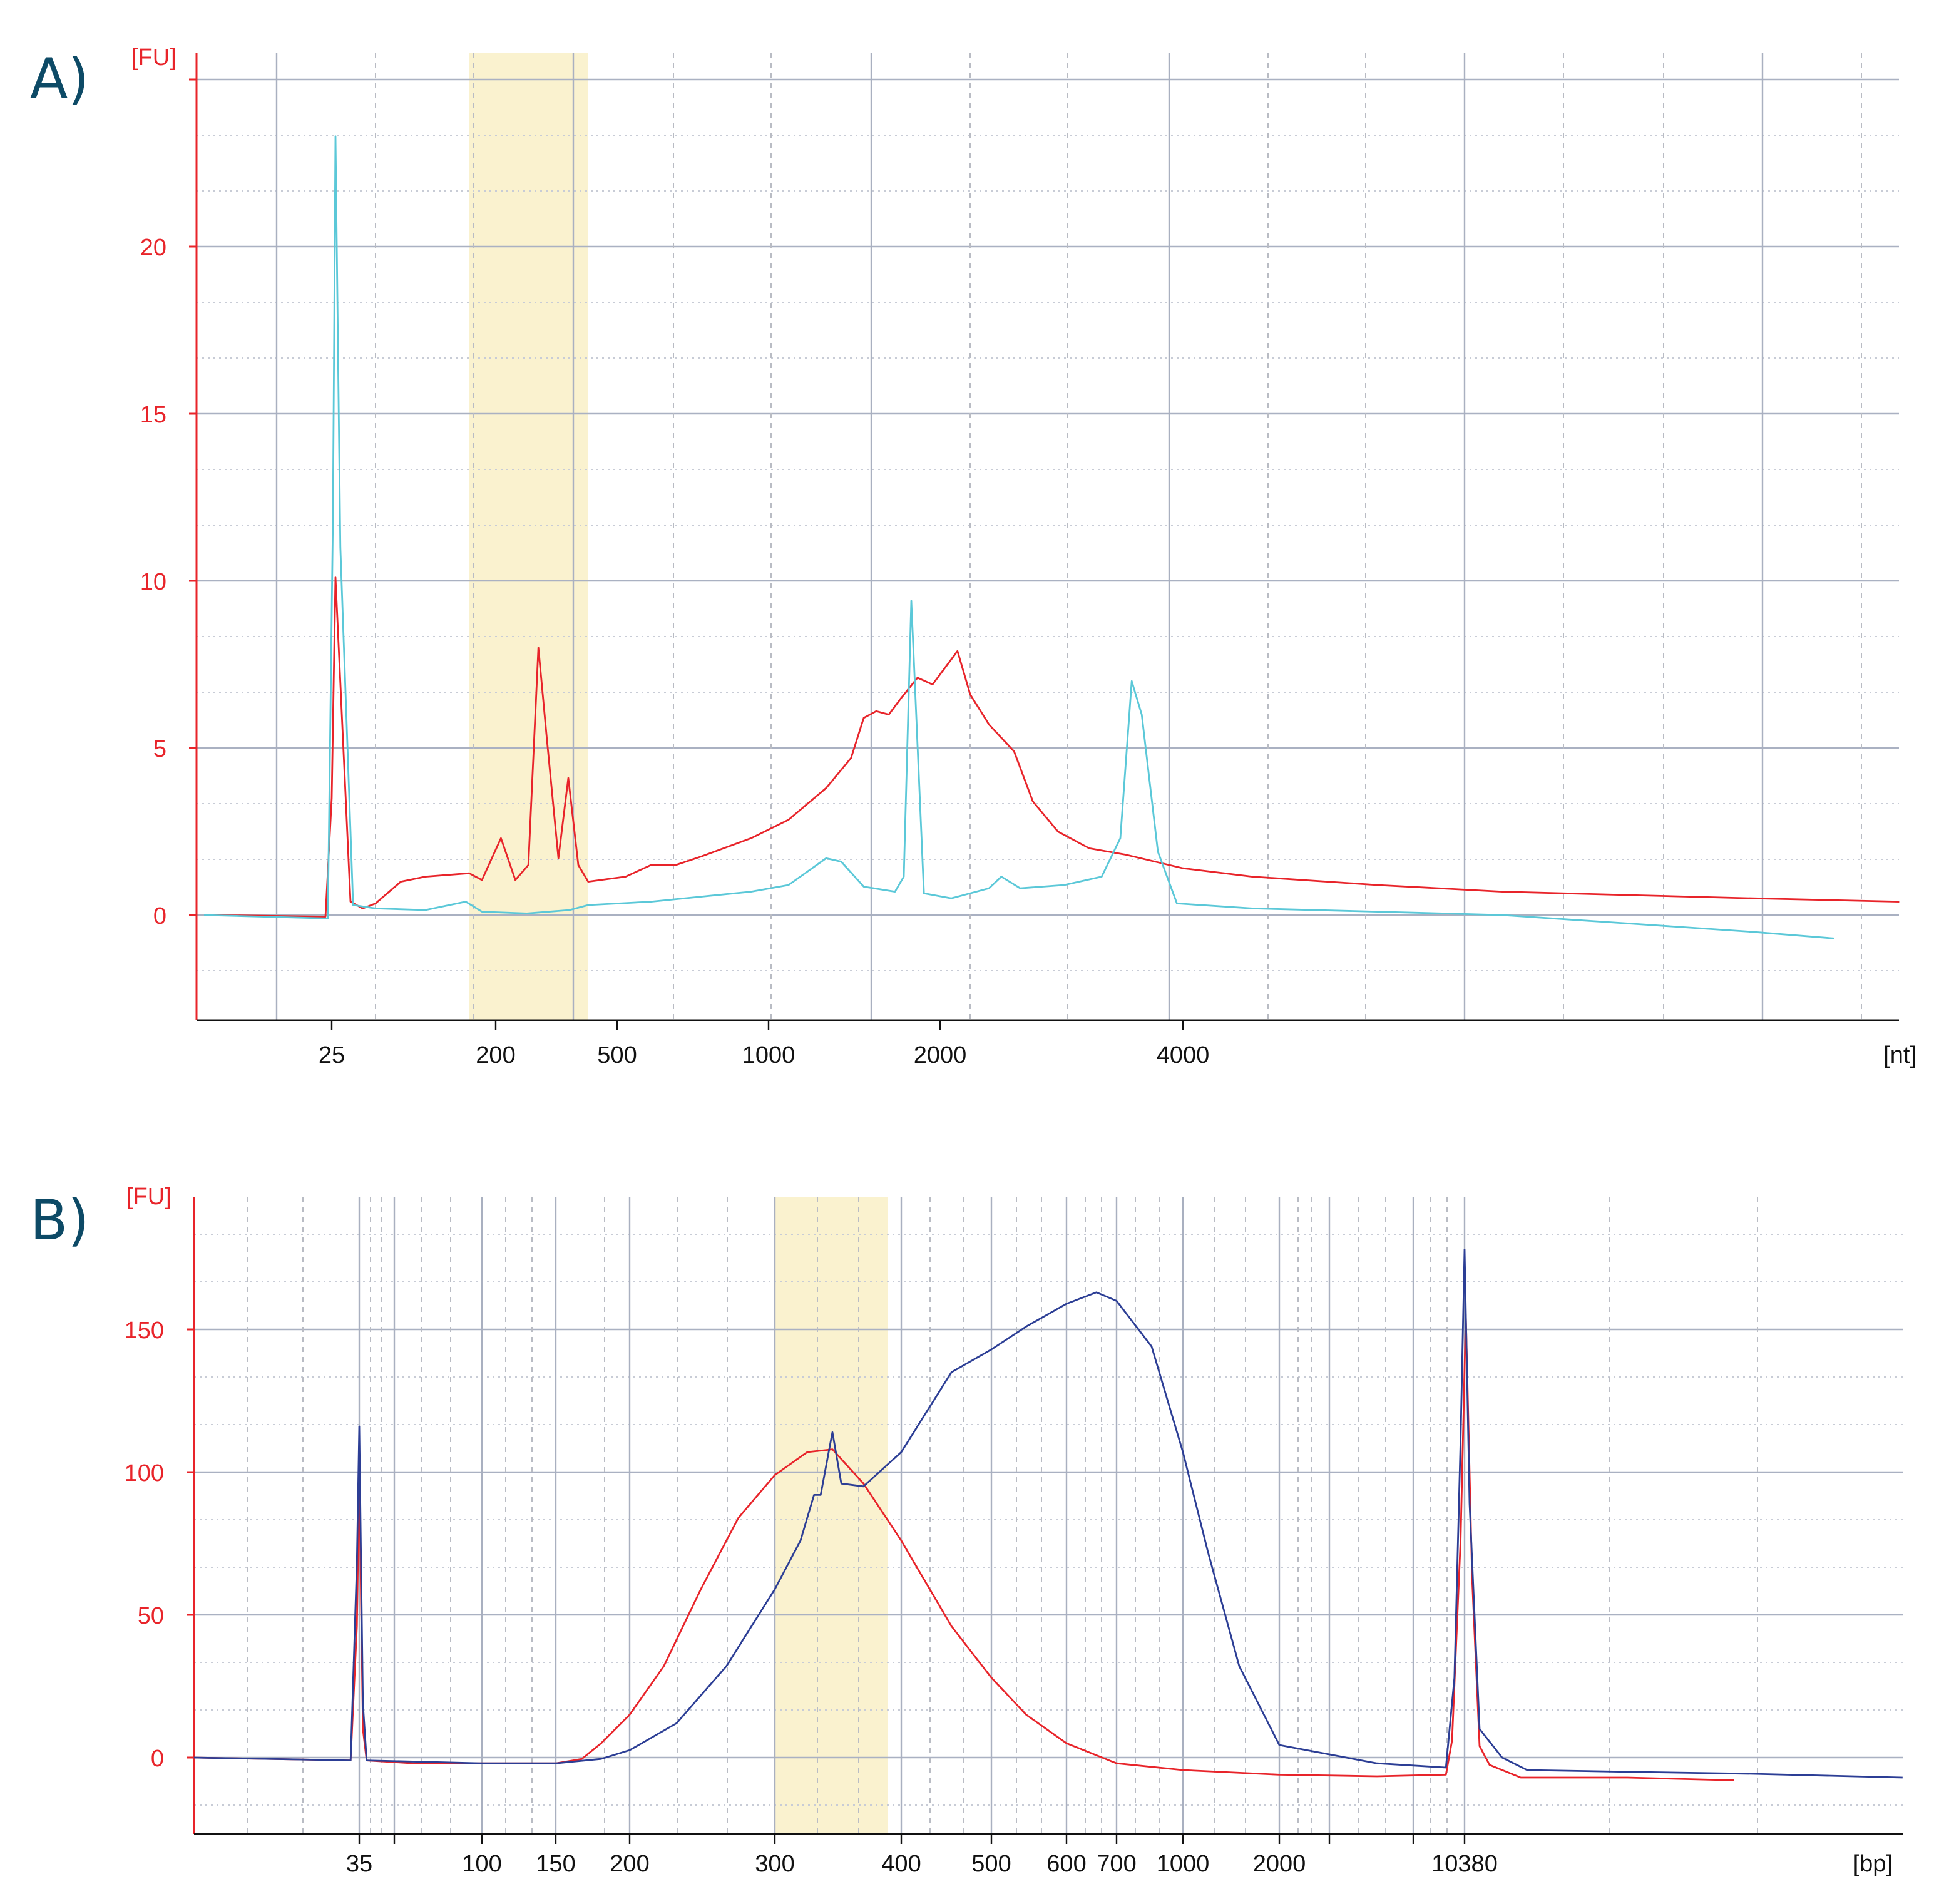  What do you see at coordinates (144, 1473) in the screenshot?
I see `y-tick-label: 100` at bounding box center [144, 1473].